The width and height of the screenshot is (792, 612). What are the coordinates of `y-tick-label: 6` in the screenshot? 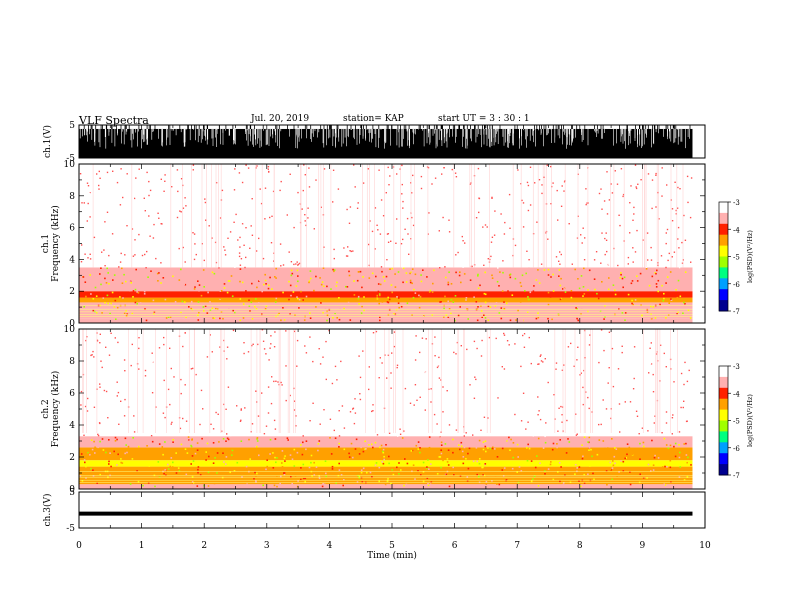 It's located at (72, 394).